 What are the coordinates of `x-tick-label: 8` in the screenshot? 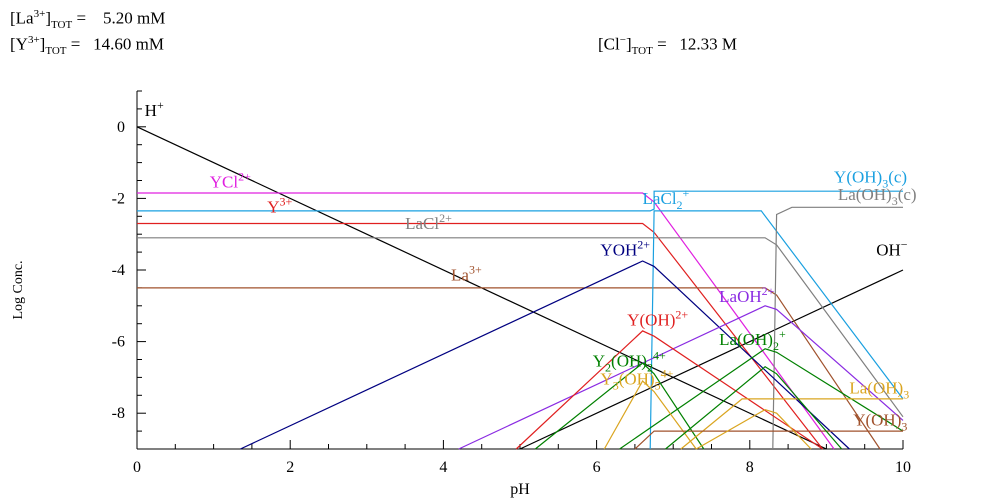 It's located at (750, 467).